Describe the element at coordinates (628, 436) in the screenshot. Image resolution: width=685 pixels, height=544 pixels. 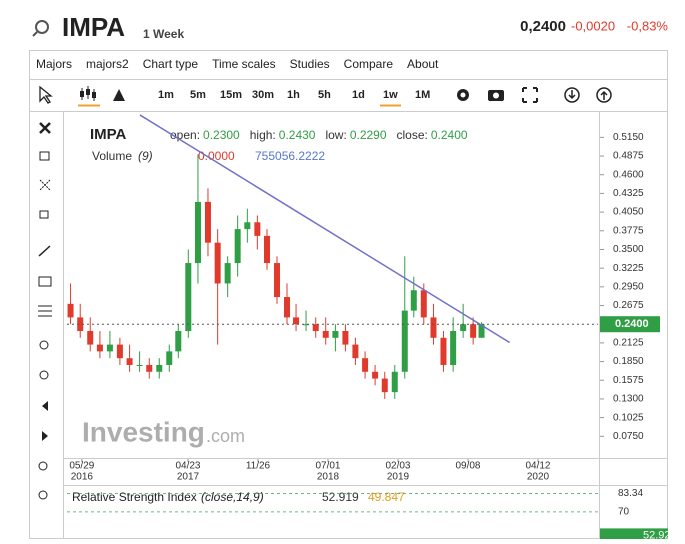
I see `y-tick-label: 0.0750` at that location.